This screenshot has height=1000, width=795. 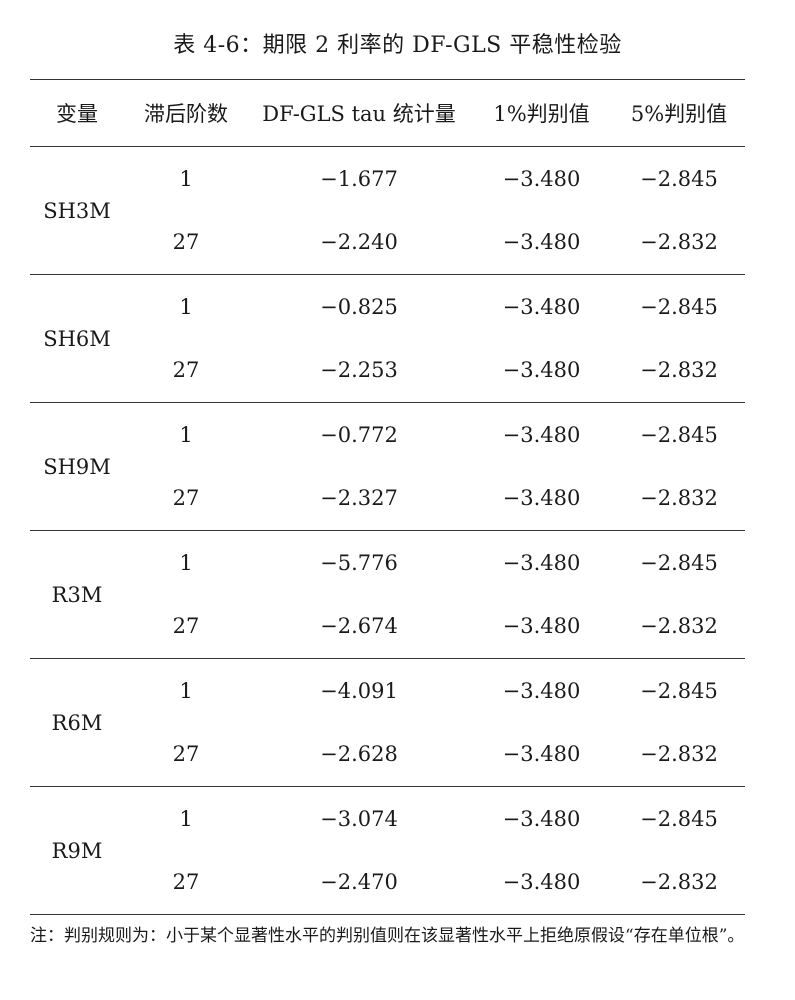 I want to click on header-lag: 滞后阶数, so click(x=186, y=113).